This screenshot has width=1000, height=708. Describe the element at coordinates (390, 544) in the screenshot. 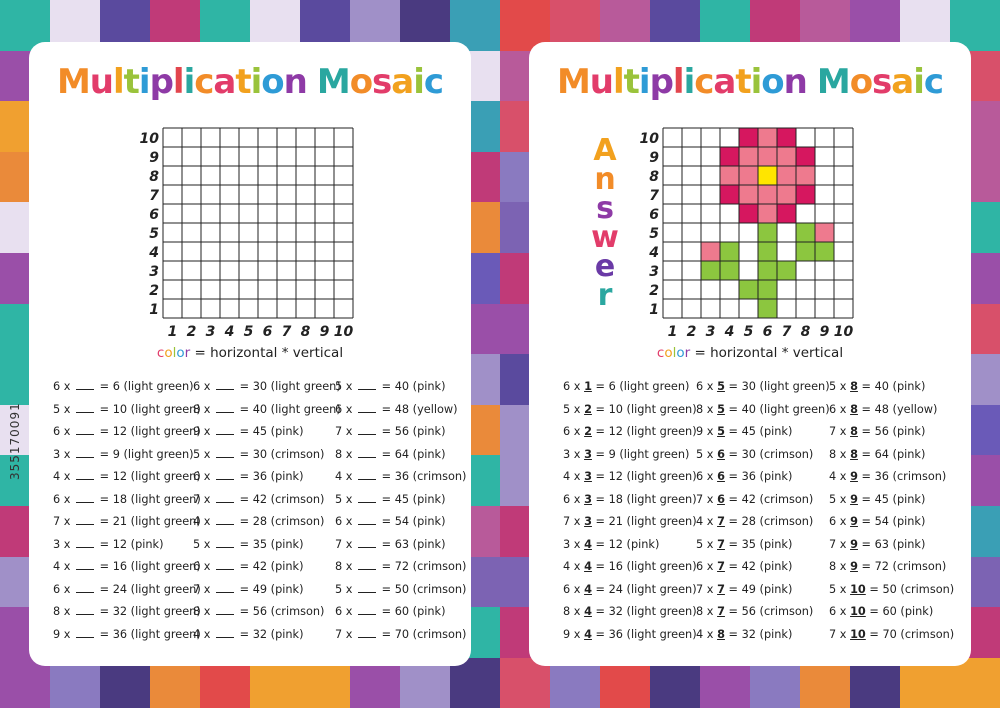

I see `equation-row: 7 x = 63 (pink)` at that location.